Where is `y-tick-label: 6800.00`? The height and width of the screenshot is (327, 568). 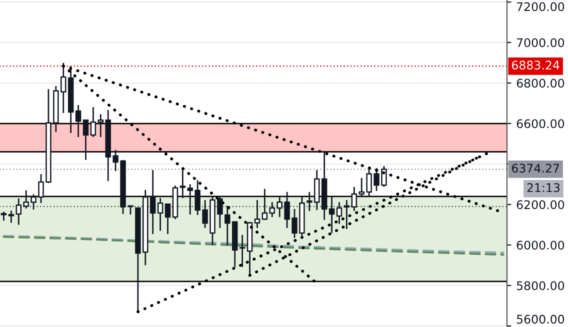 y-tick-label: 6800.00 is located at coordinates (540, 83).